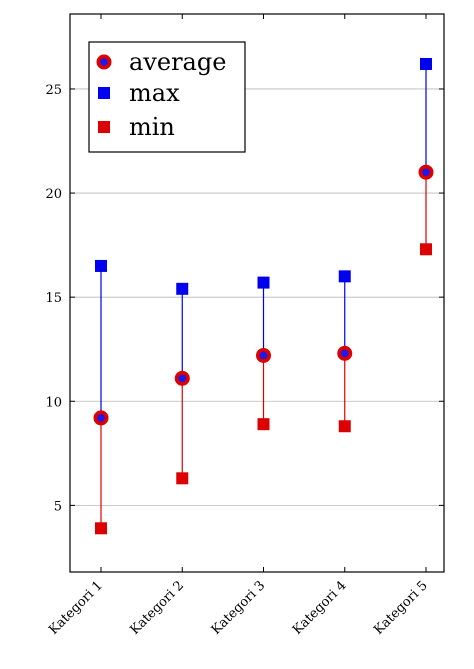 This screenshot has width=474, height=669. I want to click on legend: average max min, so click(167, 97).